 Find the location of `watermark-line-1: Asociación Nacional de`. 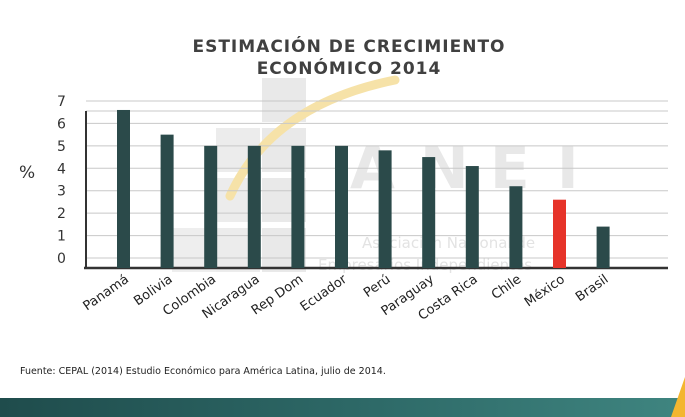

watermark-line-1: Asociación Nacional de is located at coordinates (448, 243).